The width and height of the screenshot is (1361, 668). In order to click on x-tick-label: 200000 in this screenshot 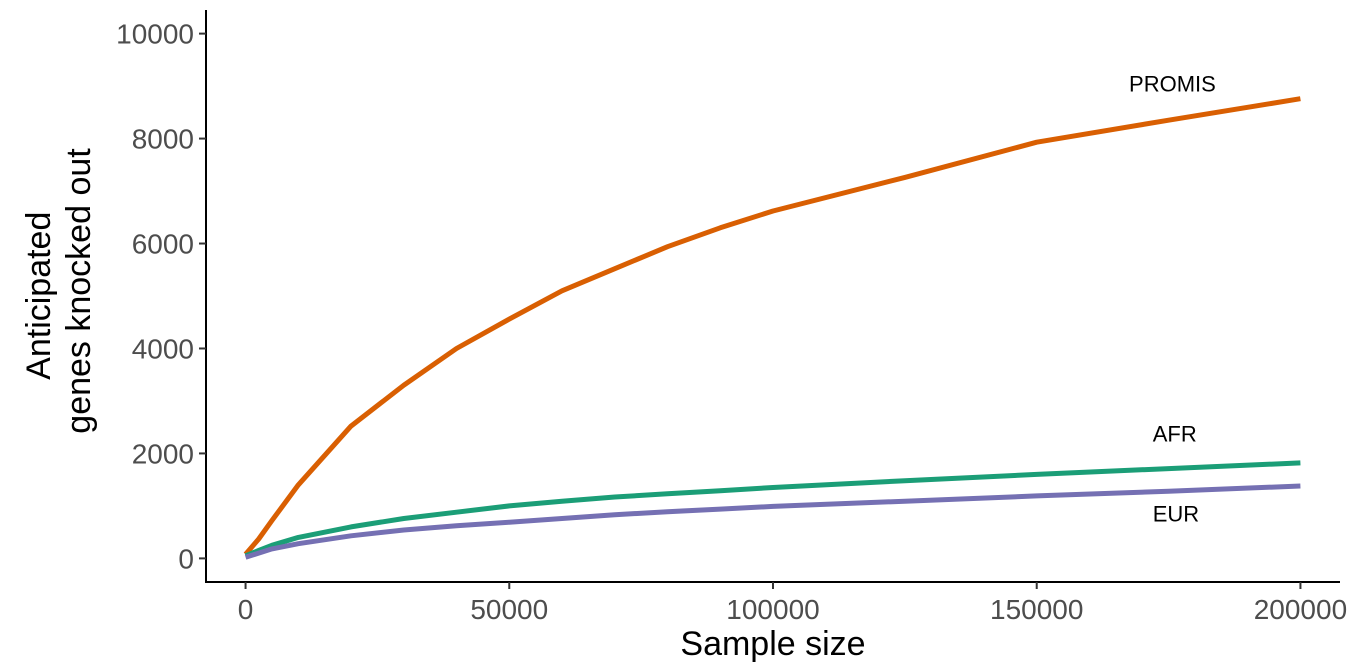, I will do `click(1300, 609)`.